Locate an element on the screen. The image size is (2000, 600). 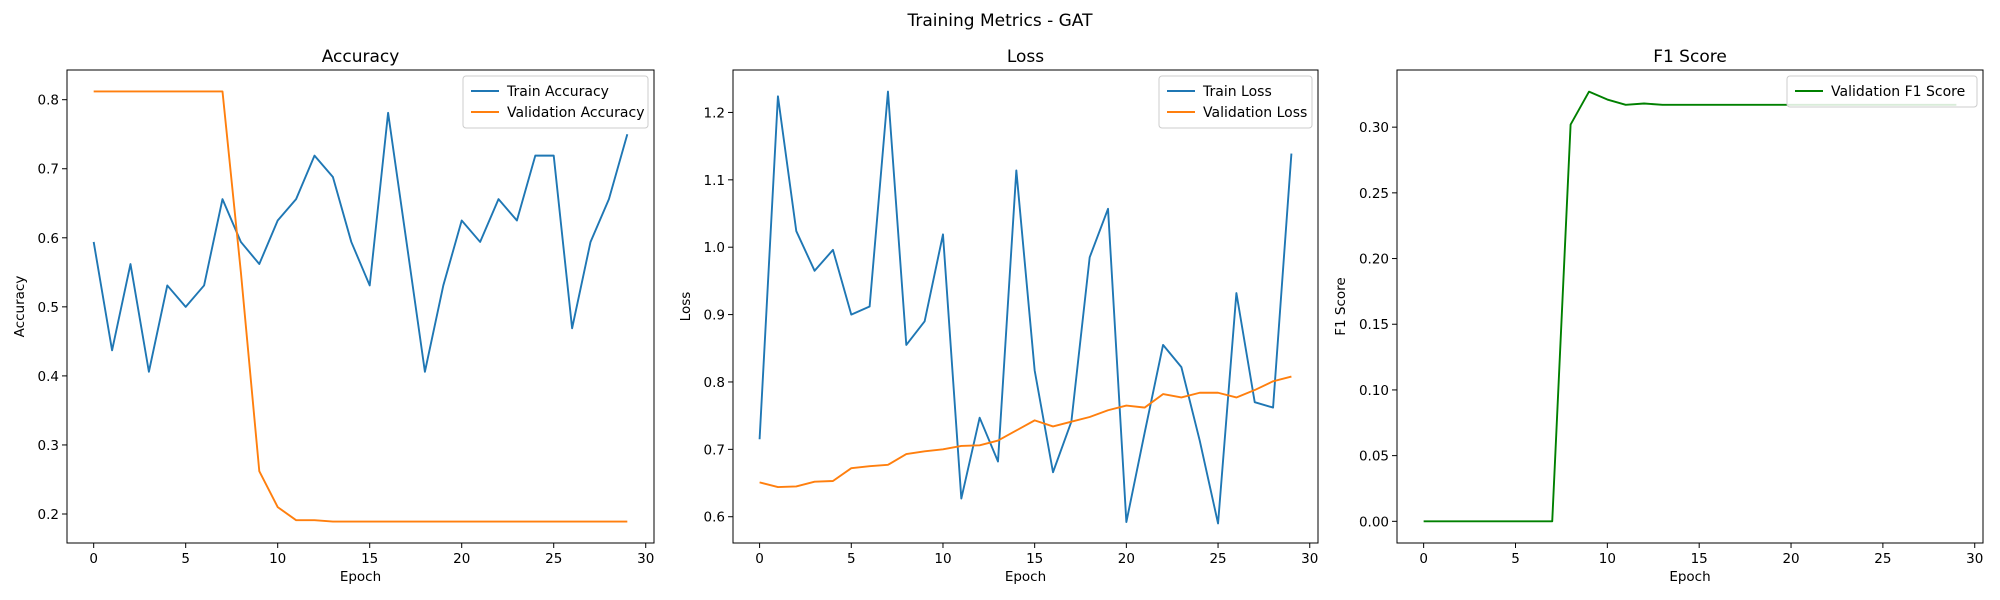
y-tick-label: 0.30 is located at coordinates (1374, 128).